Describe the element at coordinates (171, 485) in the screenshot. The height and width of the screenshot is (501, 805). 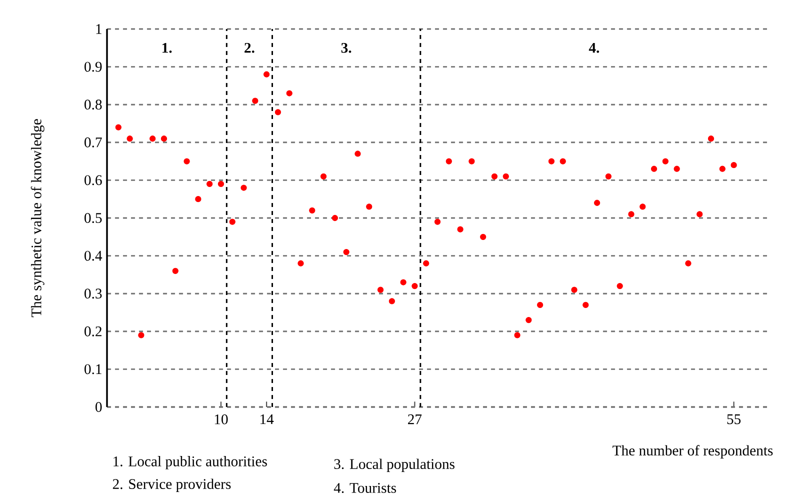
I see `text: 2. Service providers` at that location.